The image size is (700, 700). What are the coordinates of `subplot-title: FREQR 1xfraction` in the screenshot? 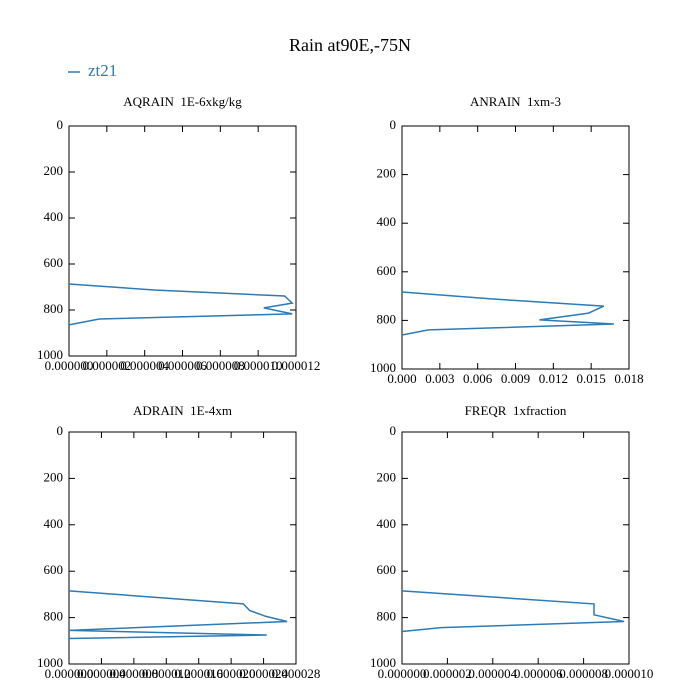 It's located at (516, 410).